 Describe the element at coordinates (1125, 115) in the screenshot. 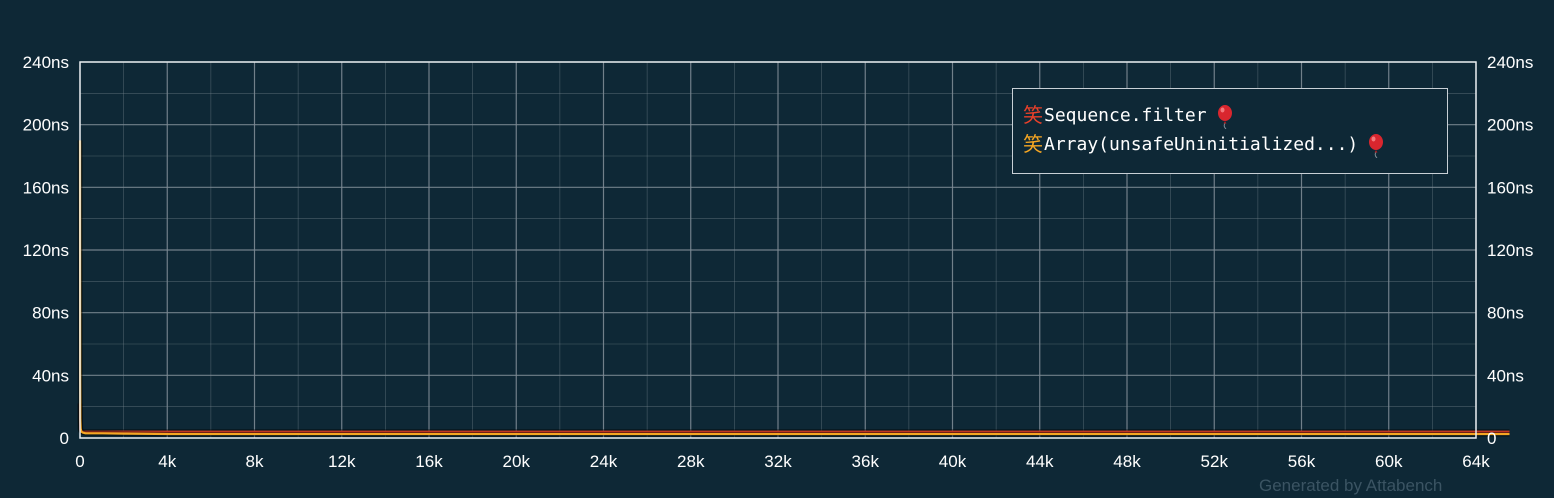

I see `legend-label: Sequence.filter` at that location.